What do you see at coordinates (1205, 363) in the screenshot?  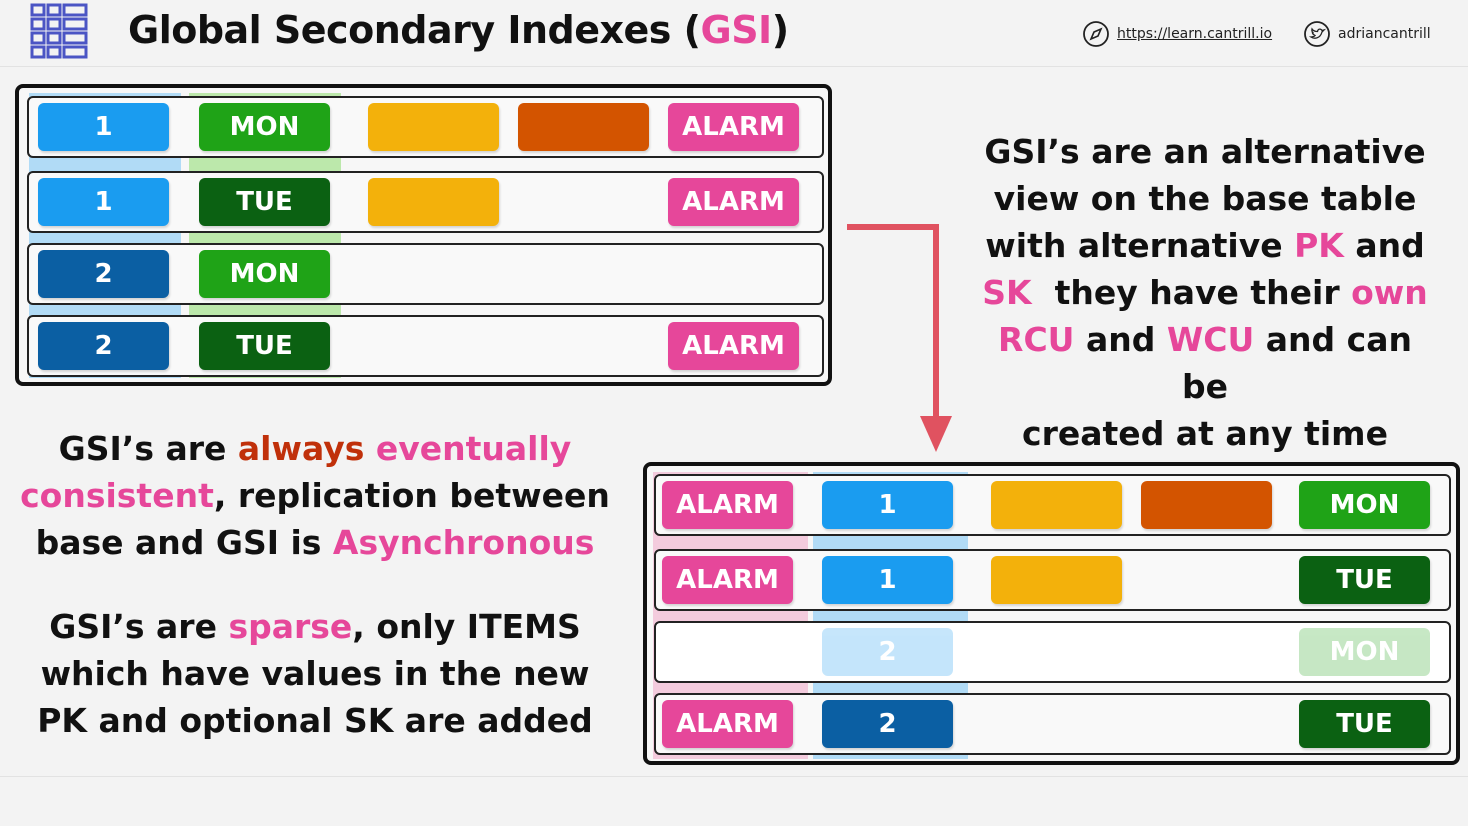 I see `text-line: RCU and WCU and can be` at bounding box center [1205, 363].